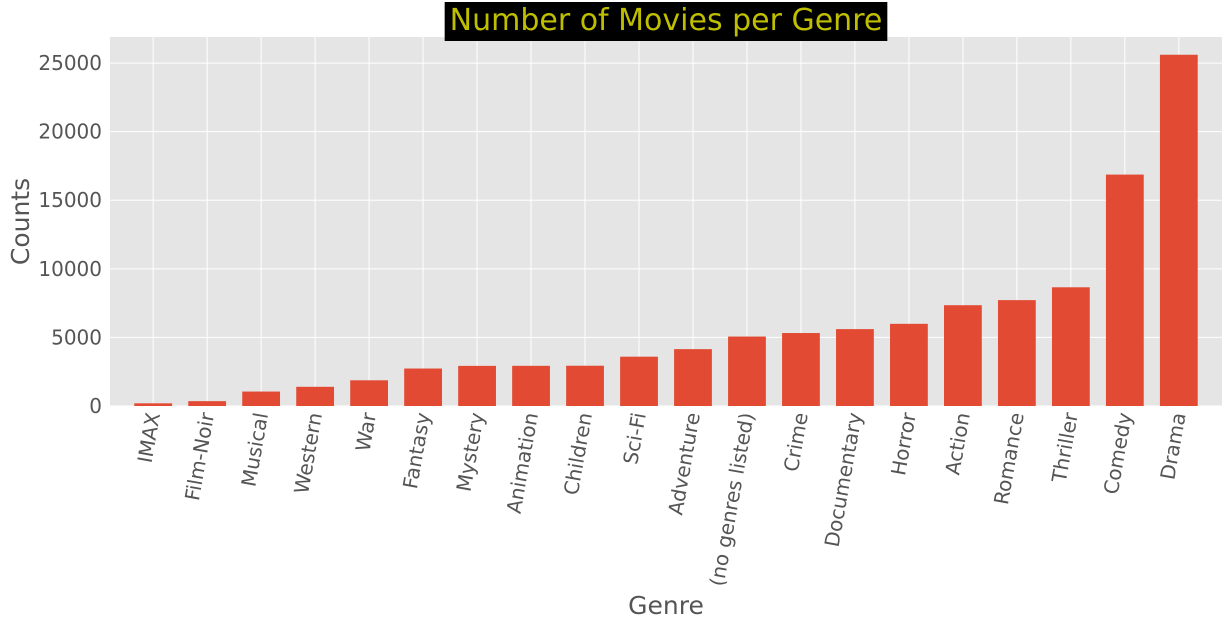 The height and width of the screenshot is (626, 1229). Describe the element at coordinates (522, 463) in the screenshot. I see `x-tick-label: Animation` at that location.